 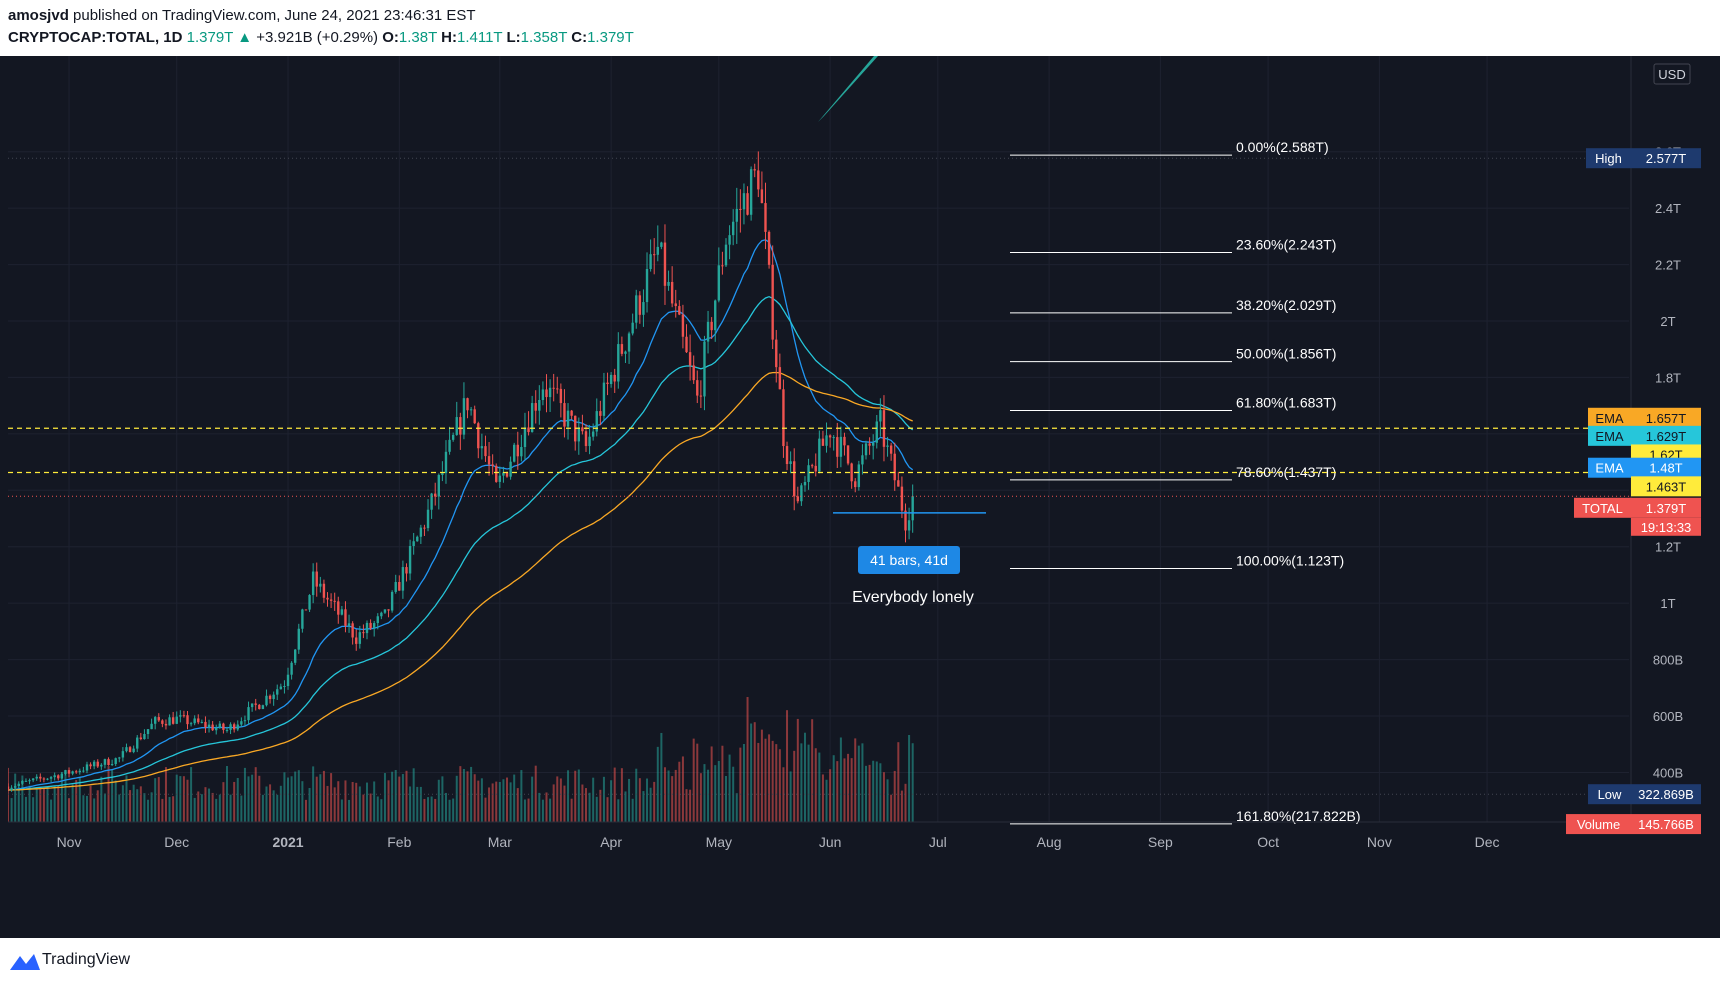 I want to click on currency-label: USD, so click(x=1671, y=74).